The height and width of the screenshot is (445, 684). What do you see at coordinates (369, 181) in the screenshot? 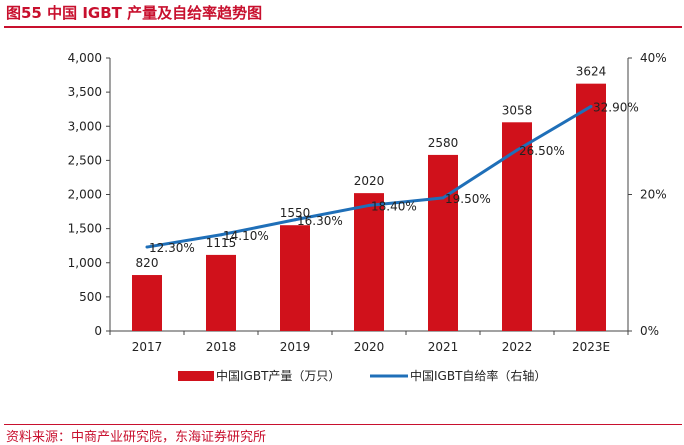
I see `bar-value-label: 2020` at bounding box center [369, 181].